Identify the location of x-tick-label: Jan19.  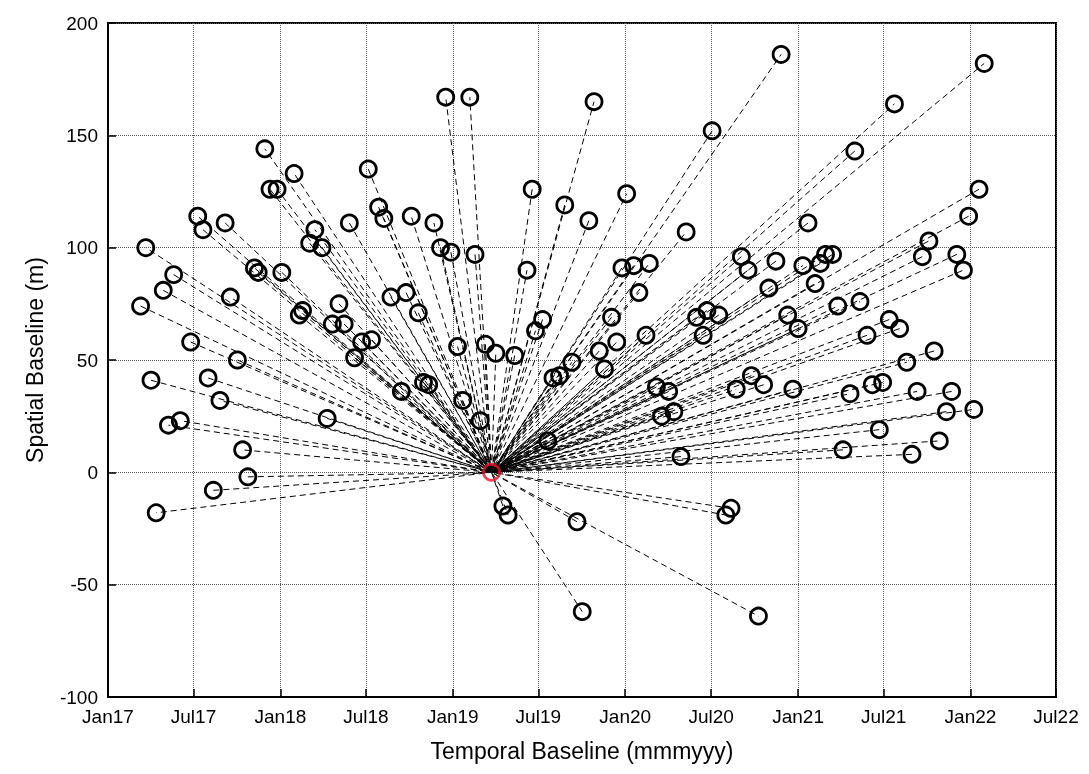
(452, 716).